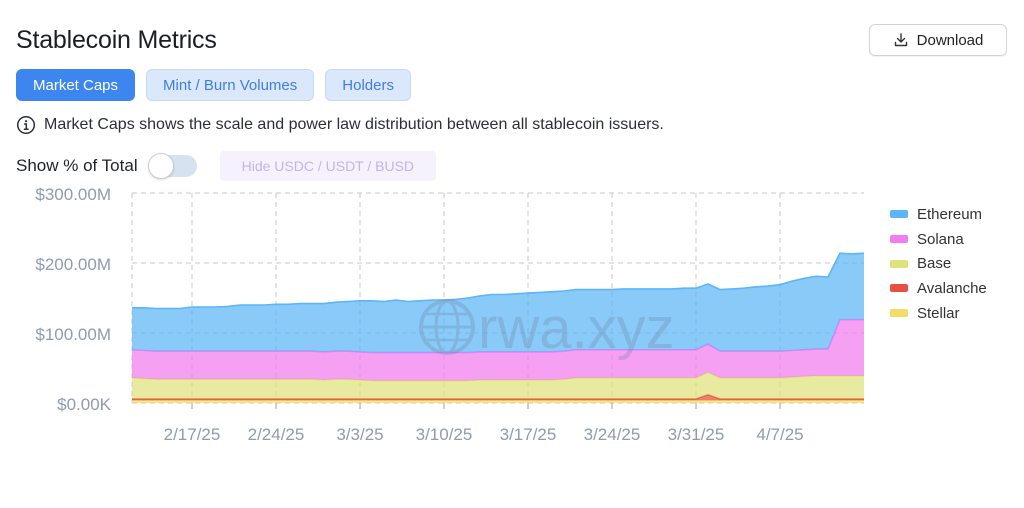 Image resolution: width=1024 pixels, height=508 pixels. What do you see at coordinates (900, 40) in the screenshot?
I see `download-icon` at bounding box center [900, 40].